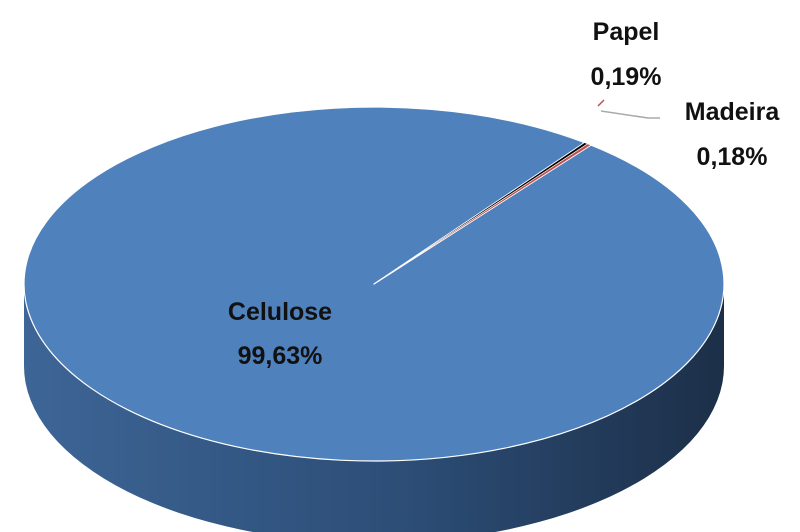 The height and width of the screenshot is (532, 800). Describe the element at coordinates (732, 157) in the screenshot. I see `madeira-value: 0,18%` at that location.